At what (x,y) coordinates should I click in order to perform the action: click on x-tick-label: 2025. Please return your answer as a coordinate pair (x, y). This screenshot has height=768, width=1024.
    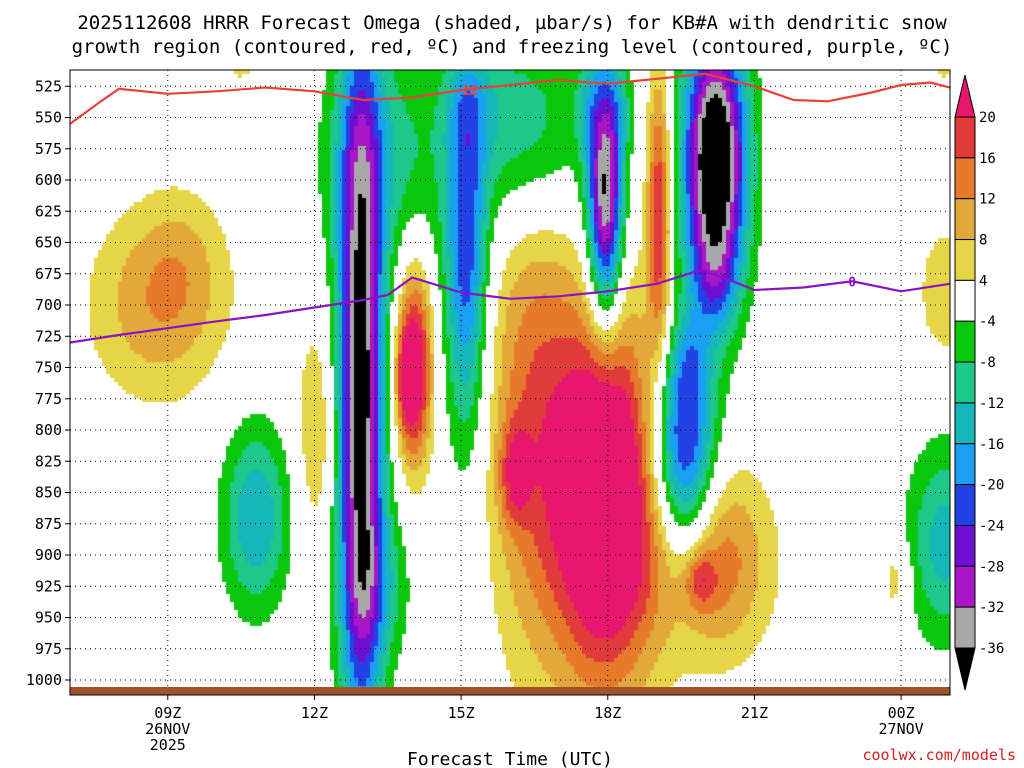
    Looking at the image, I should click on (168, 745).